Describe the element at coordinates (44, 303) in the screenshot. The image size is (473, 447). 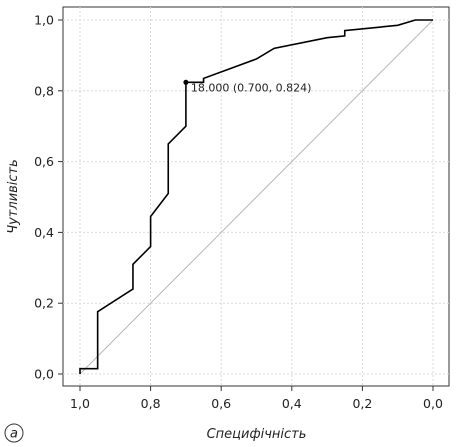
I see `y-tick-label: 0,2` at that location.